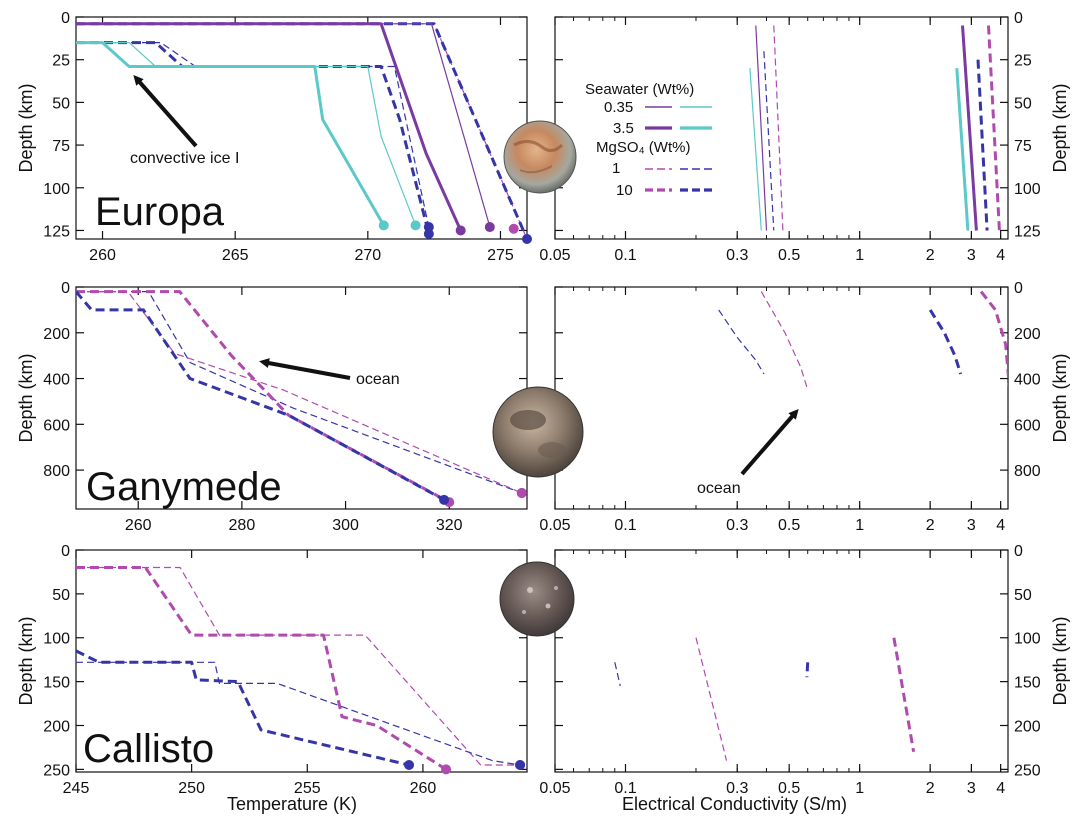 This screenshot has height=822, width=1084. I want to click on callisto-label: Callisto, so click(148, 749).